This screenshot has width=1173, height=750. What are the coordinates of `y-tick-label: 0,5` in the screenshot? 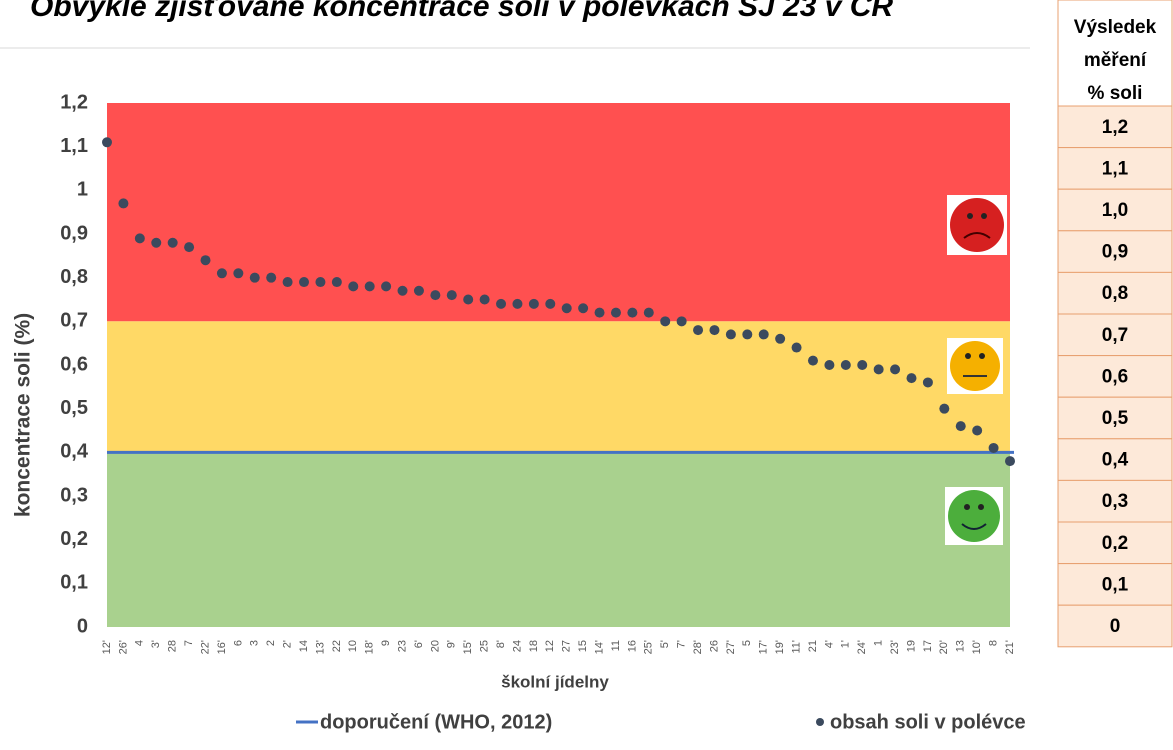 It's located at (74, 408).